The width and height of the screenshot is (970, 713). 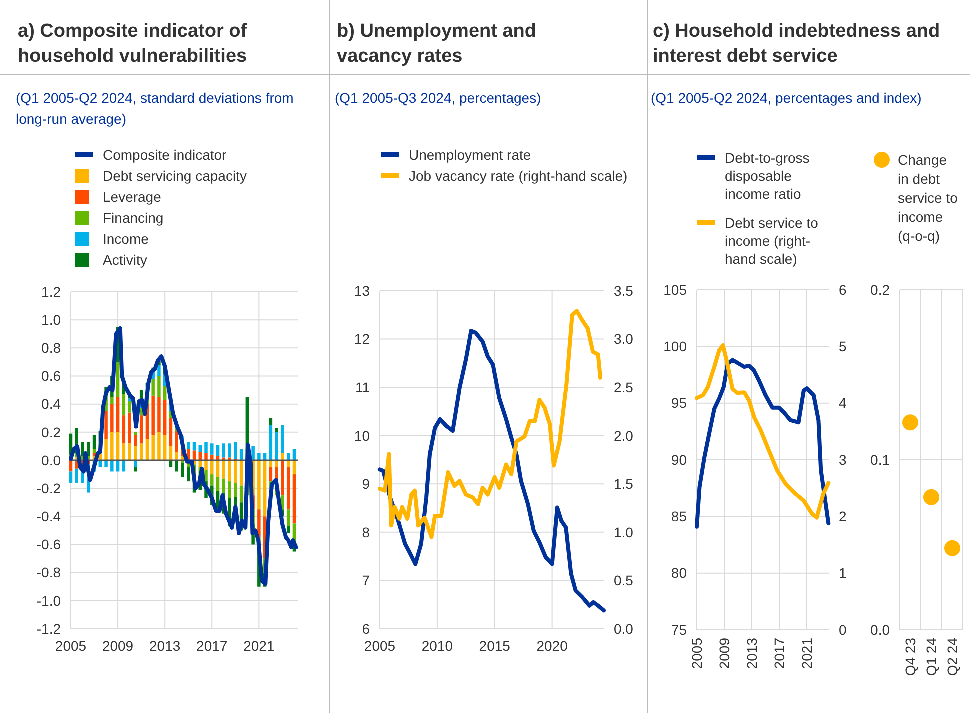 I want to click on y2-tick-label: 1.0, so click(x=624, y=532).